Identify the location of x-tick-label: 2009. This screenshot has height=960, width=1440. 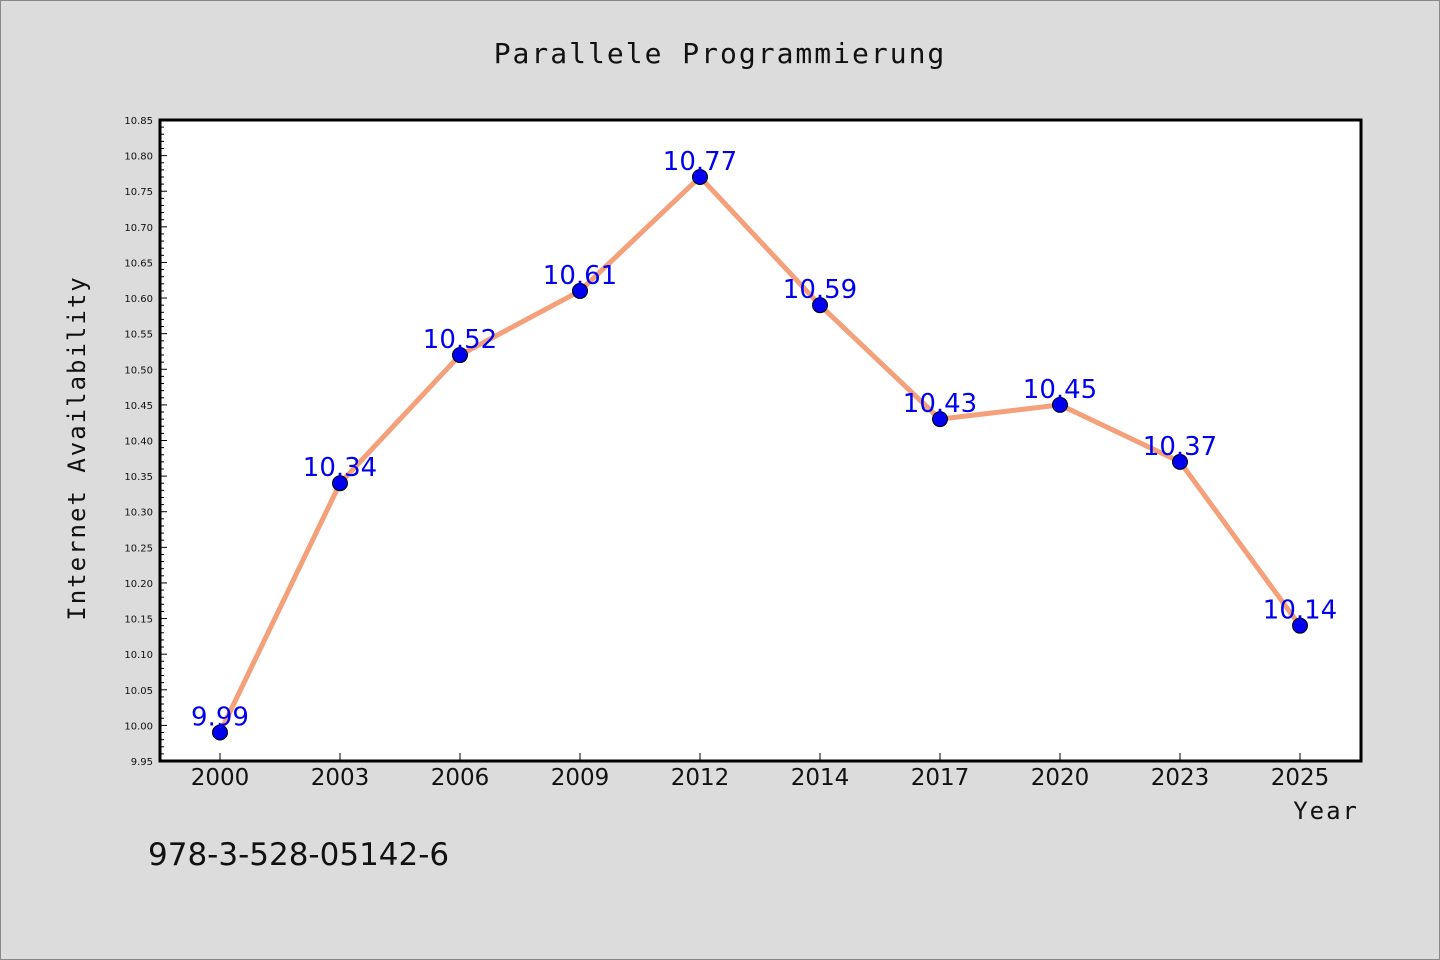
(580, 778).